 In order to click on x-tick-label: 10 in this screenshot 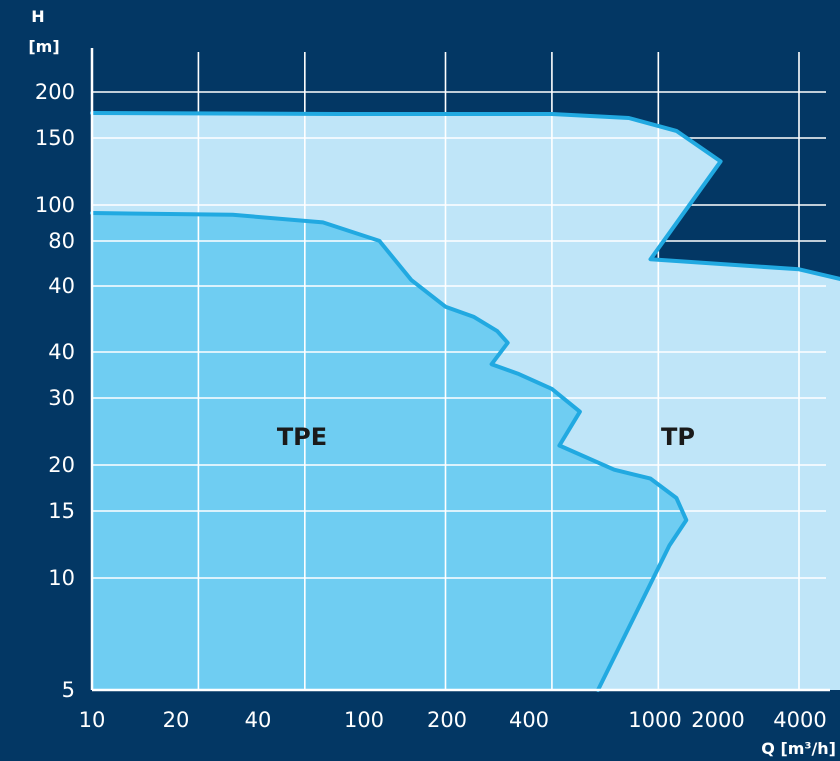, I will do `click(92, 720)`.